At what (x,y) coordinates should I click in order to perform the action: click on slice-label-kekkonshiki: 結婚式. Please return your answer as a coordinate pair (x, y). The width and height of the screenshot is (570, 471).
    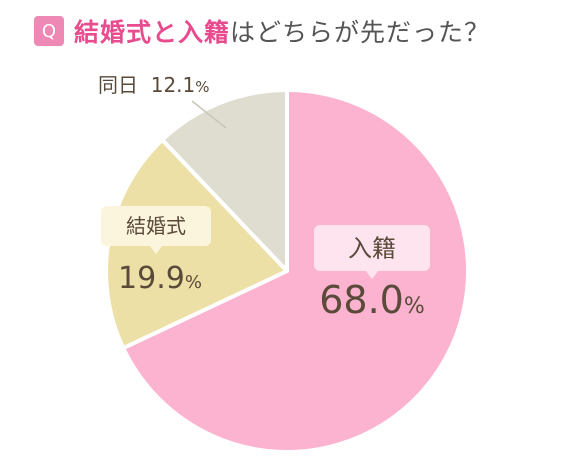
    Looking at the image, I should click on (156, 226).